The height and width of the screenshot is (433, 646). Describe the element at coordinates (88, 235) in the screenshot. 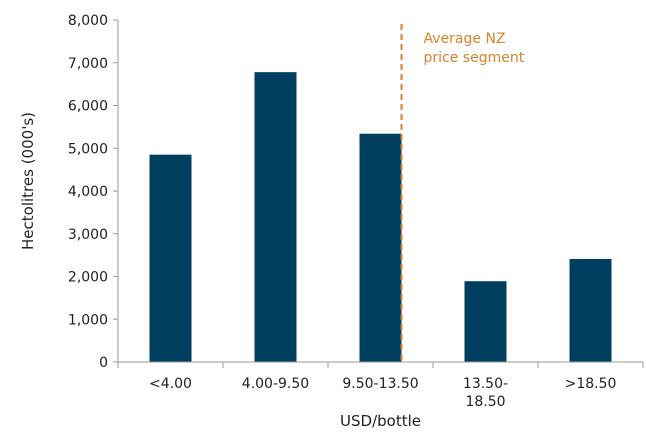

I see `y-tick-label: 3,000` at that location.